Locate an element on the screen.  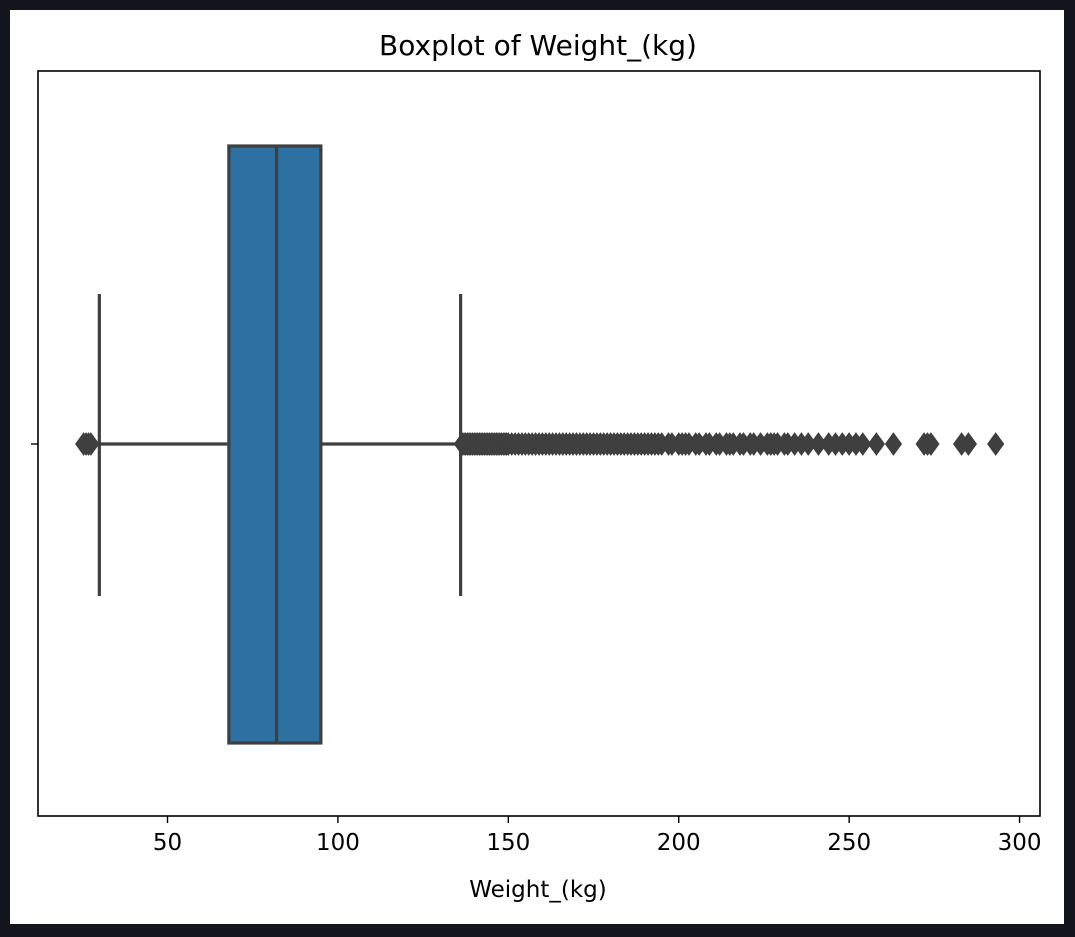
x-tick-label: 50 is located at coordinates (167, 843).